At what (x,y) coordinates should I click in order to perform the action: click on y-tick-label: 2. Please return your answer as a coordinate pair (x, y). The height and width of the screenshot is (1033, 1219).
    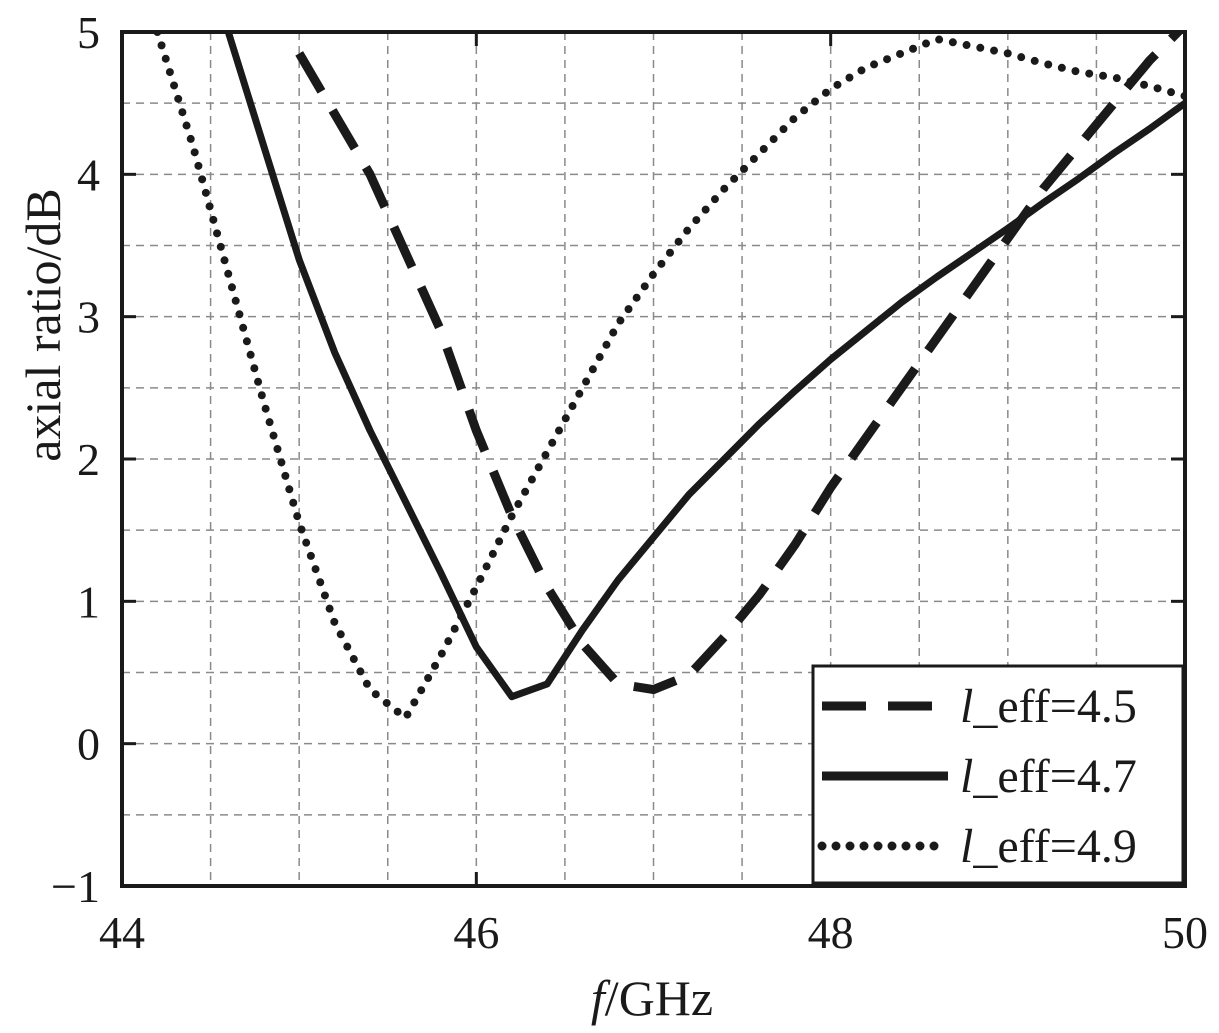
    Looking at the image, I should click on (88, 459).